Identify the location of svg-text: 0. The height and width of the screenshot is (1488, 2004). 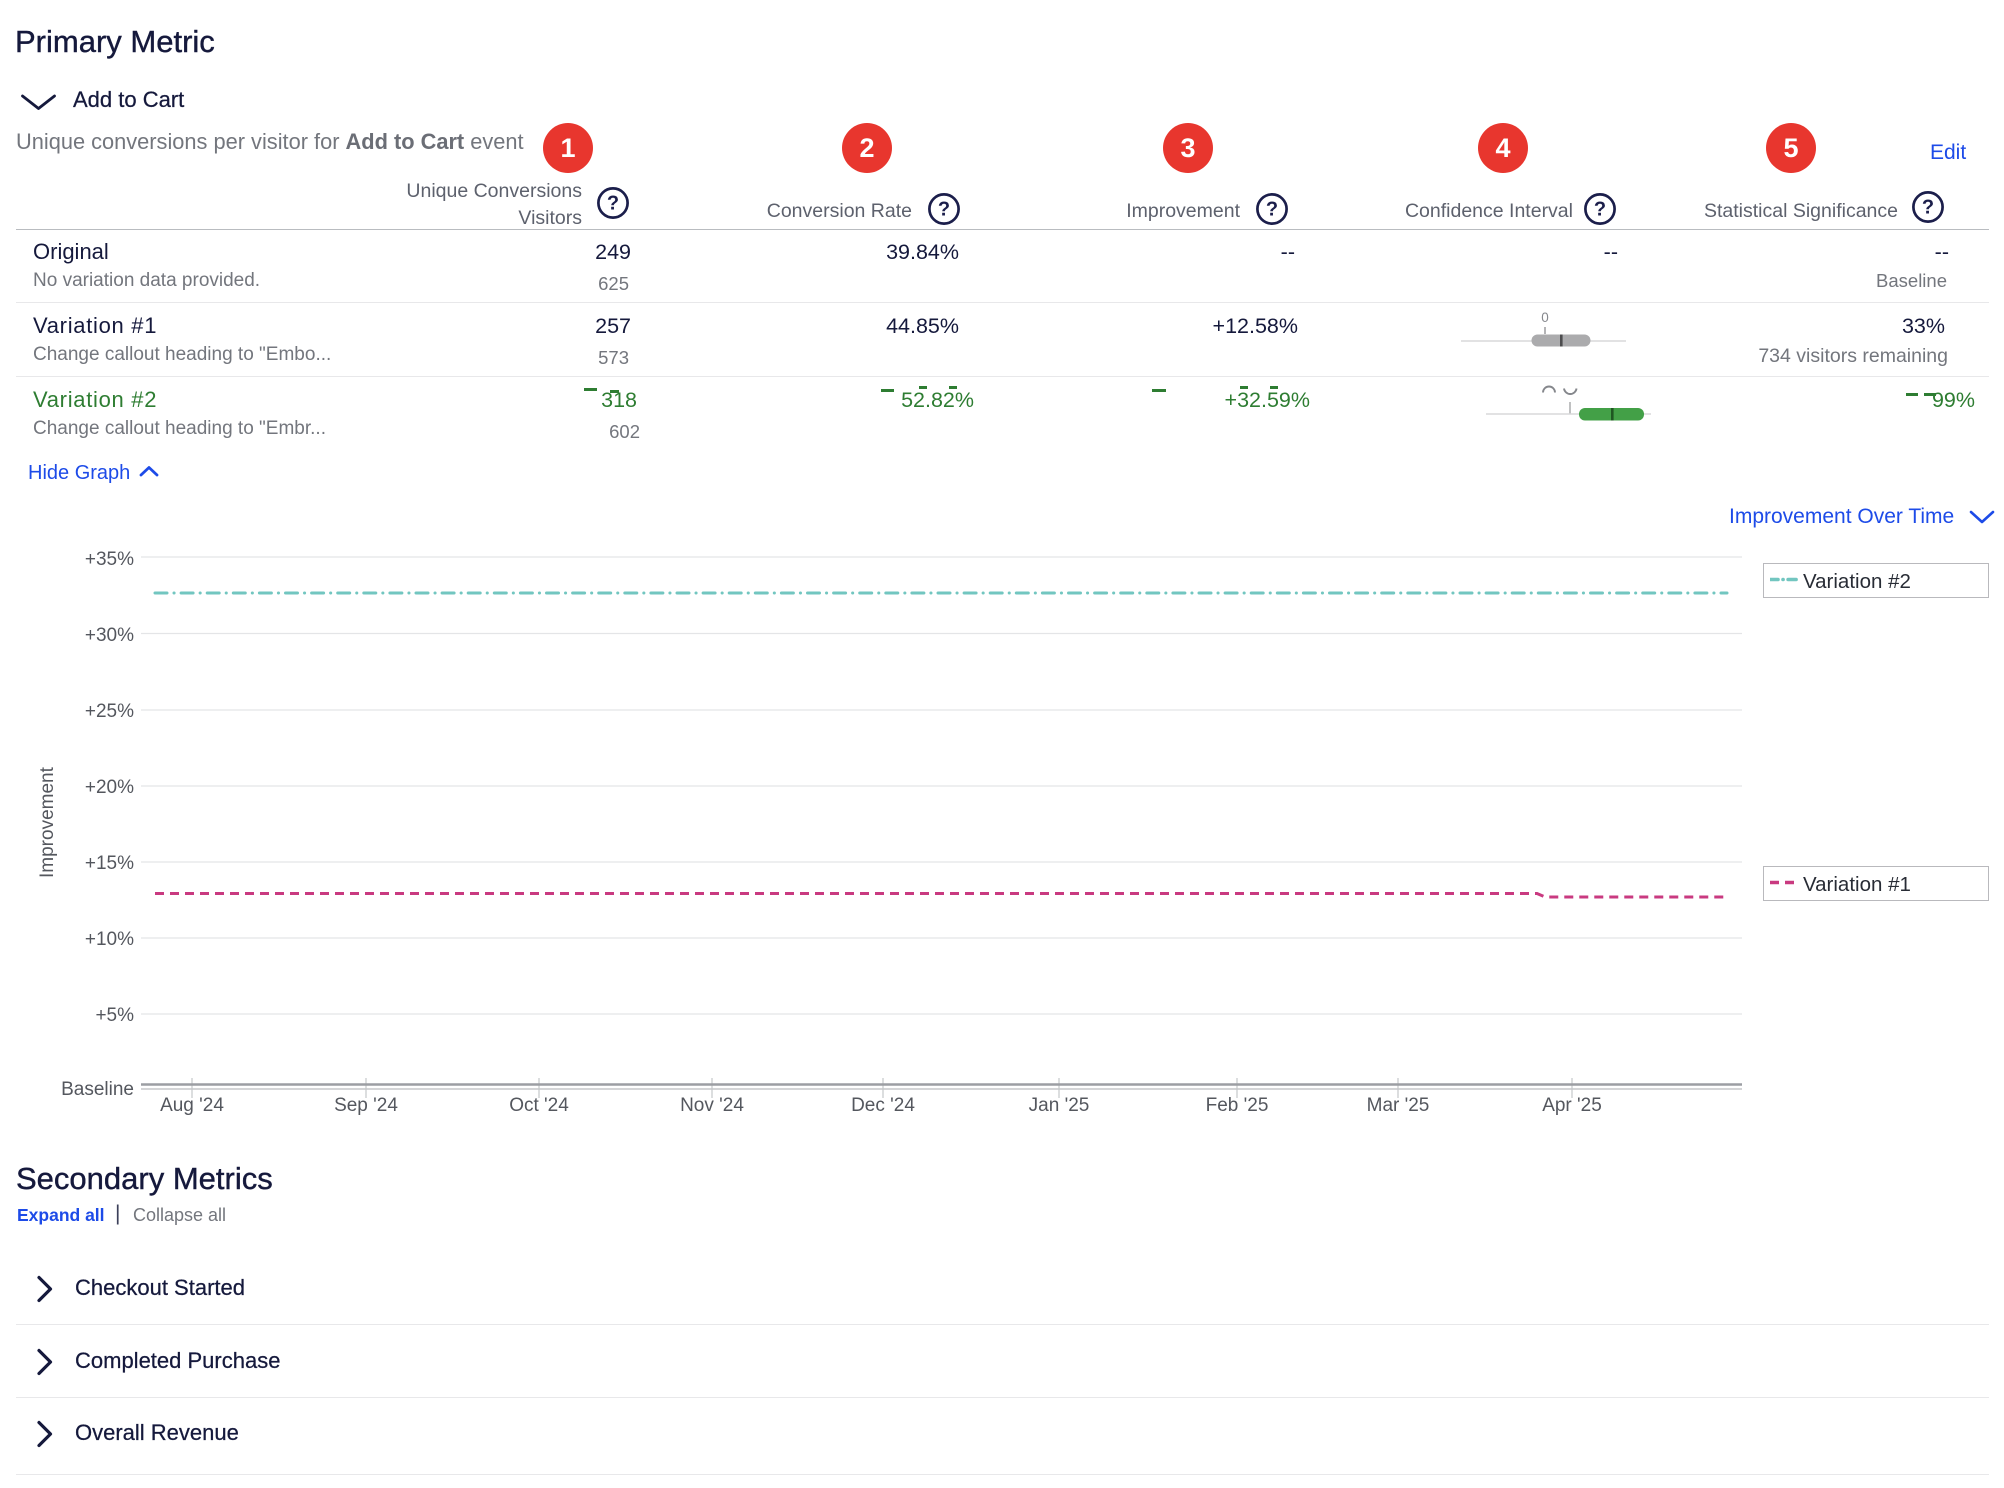
(1545, 317).